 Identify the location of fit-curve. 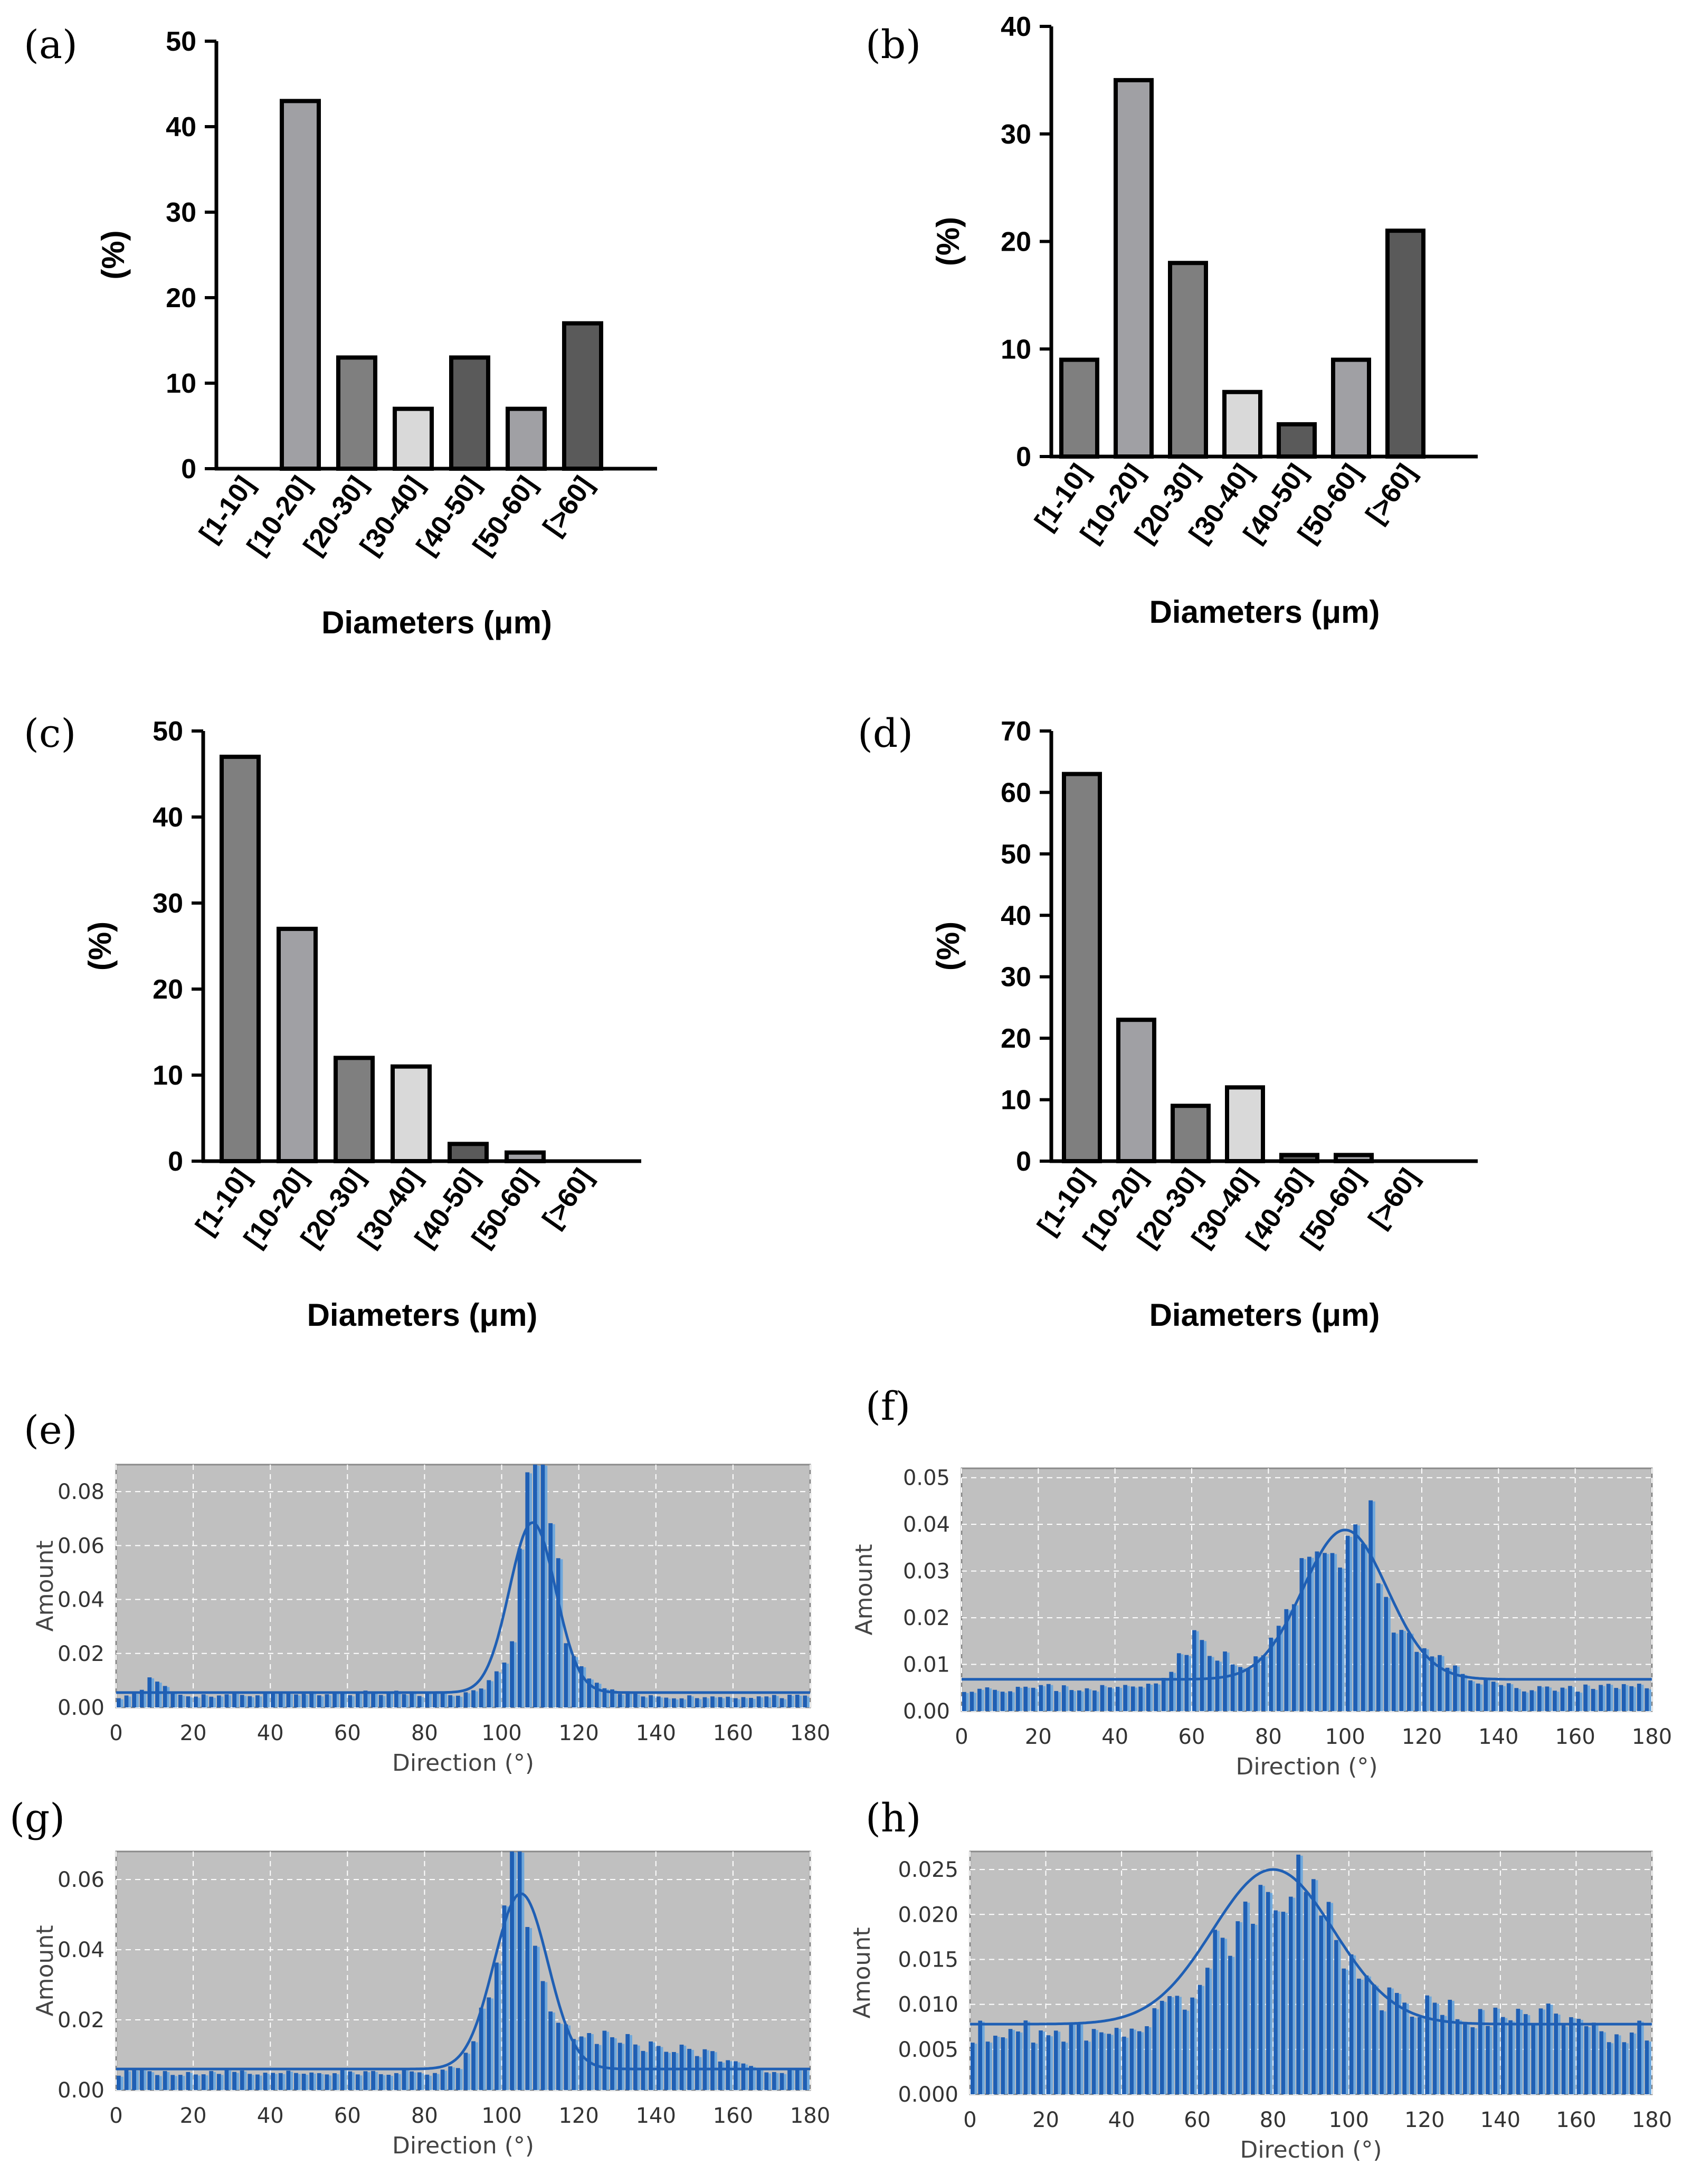
(463, 1981).